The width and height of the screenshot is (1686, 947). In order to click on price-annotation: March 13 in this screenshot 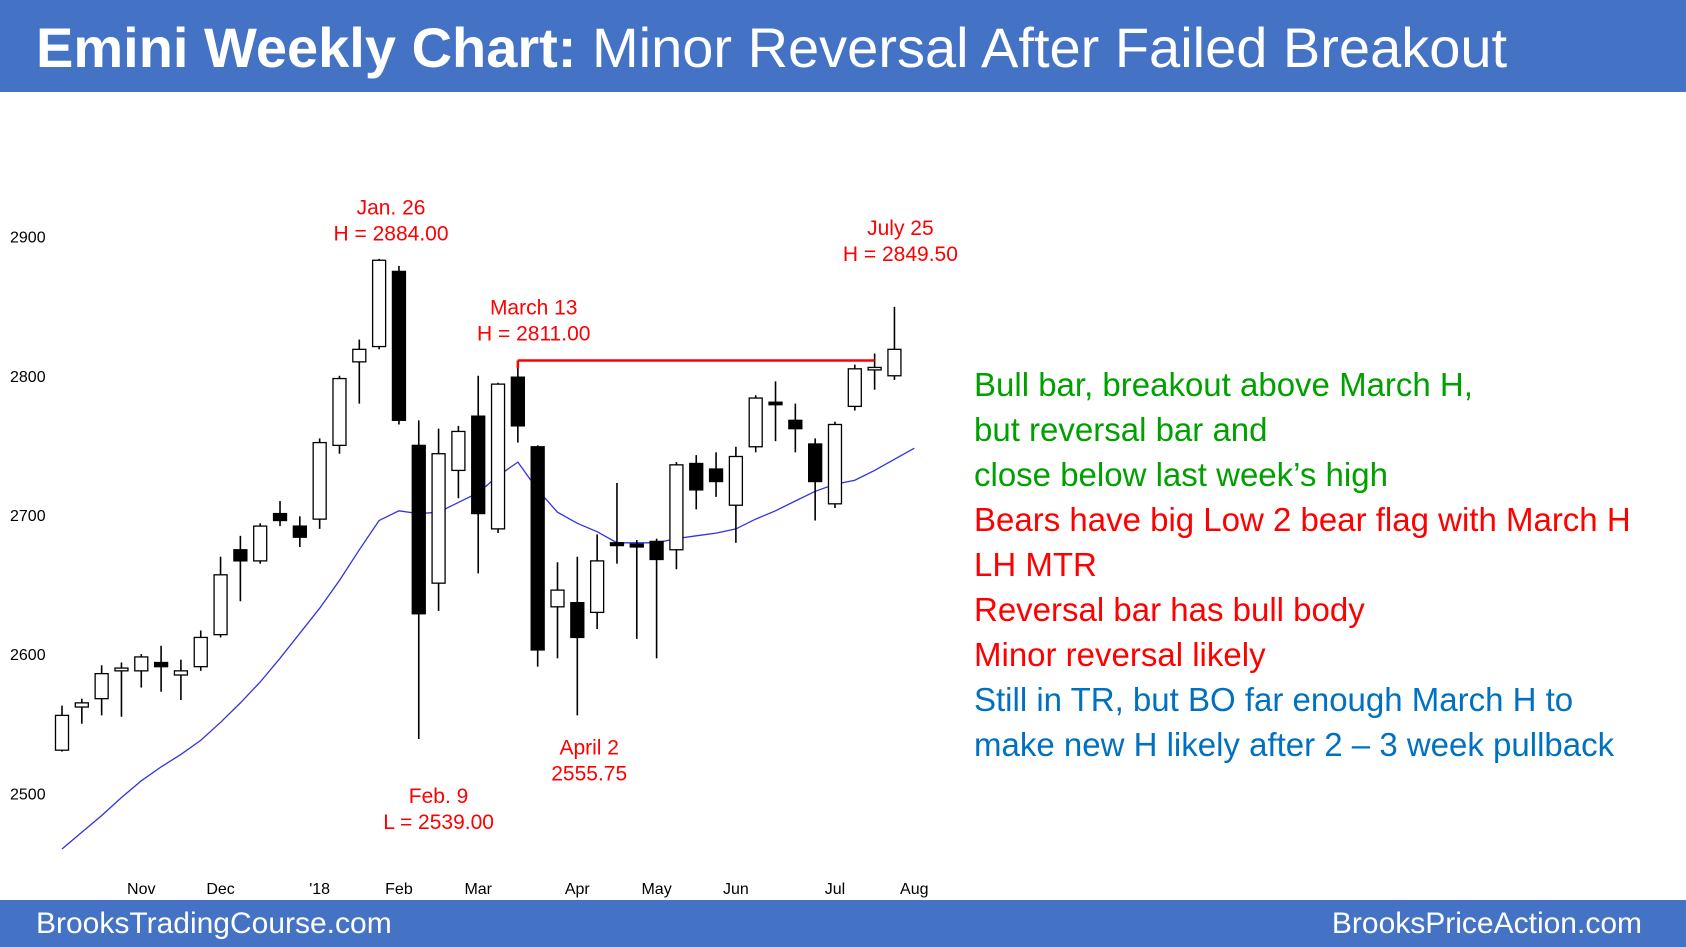, I will do `click(534, 308)`.